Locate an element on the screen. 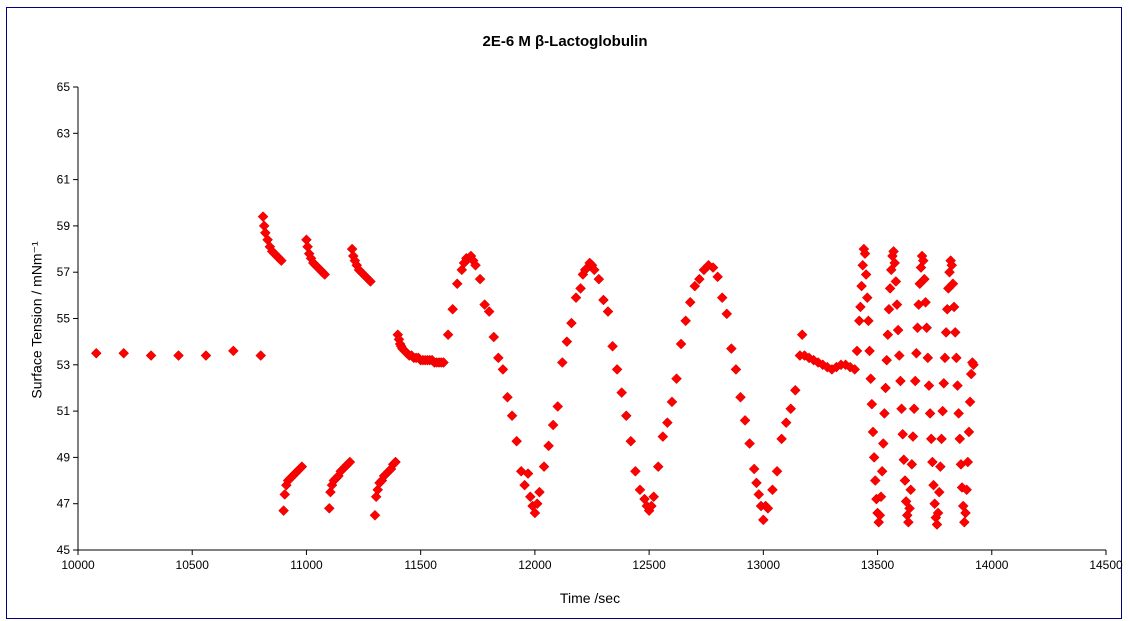 This screenshot has width=1130, height=621. y-tick-label: 47 is located at coordinates (64, 504).